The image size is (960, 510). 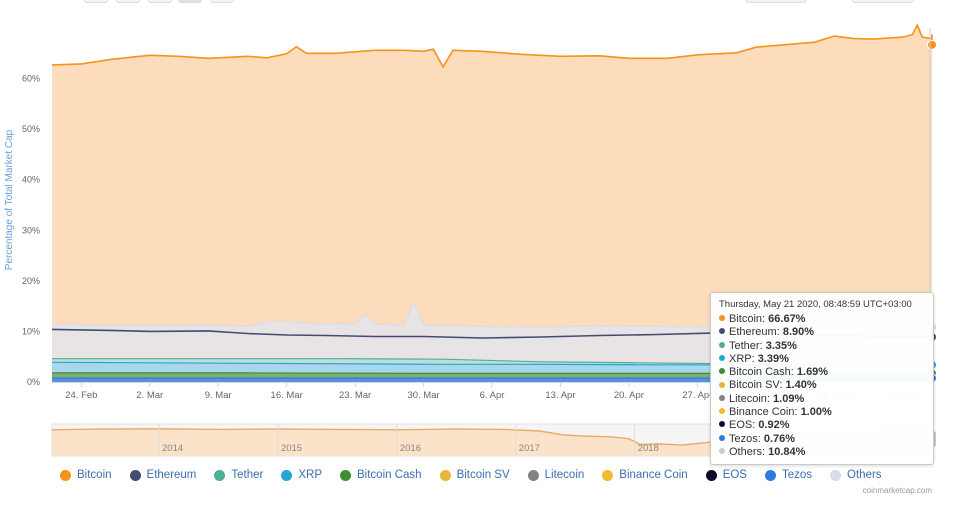 I want to click on tooltip-series-name: XRP, so click(x=740, y=359).